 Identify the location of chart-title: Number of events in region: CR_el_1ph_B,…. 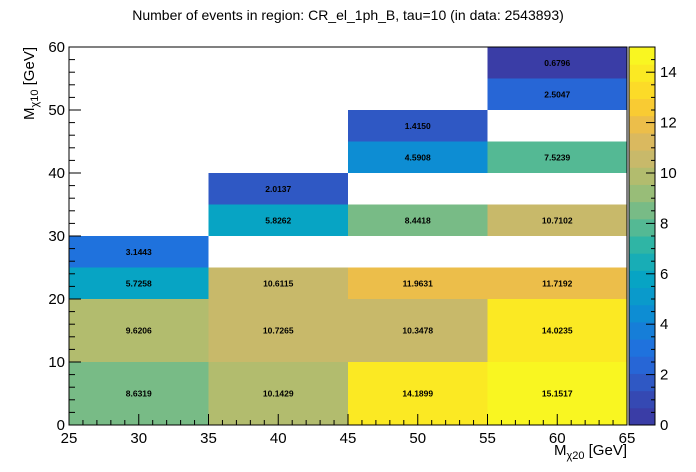
(348, 15).